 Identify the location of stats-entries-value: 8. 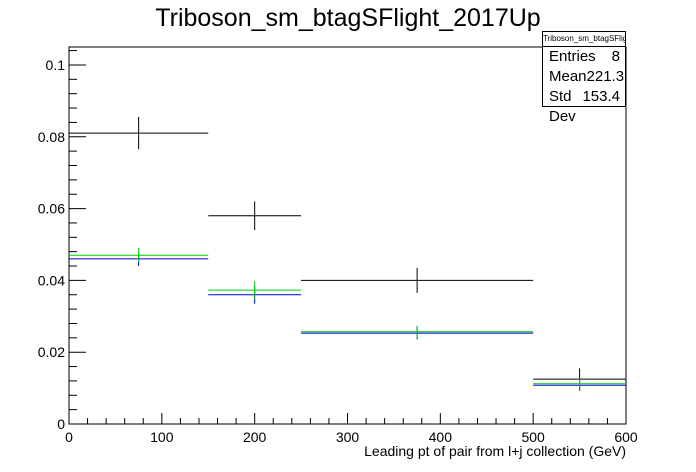
(615, 56).